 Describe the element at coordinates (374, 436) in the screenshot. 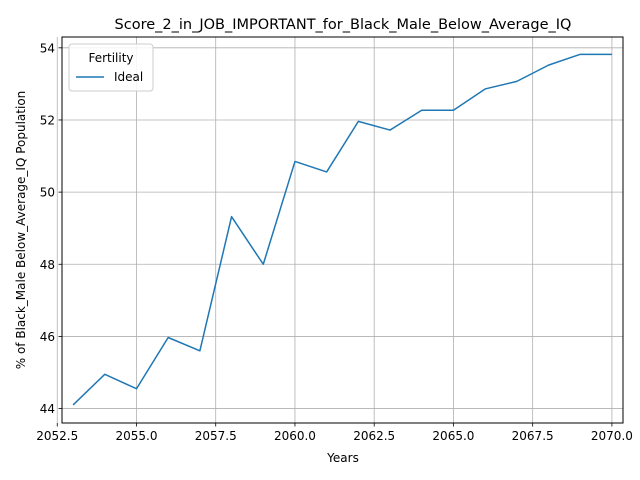

I see `x-tick-label: 2062.5` at that location.